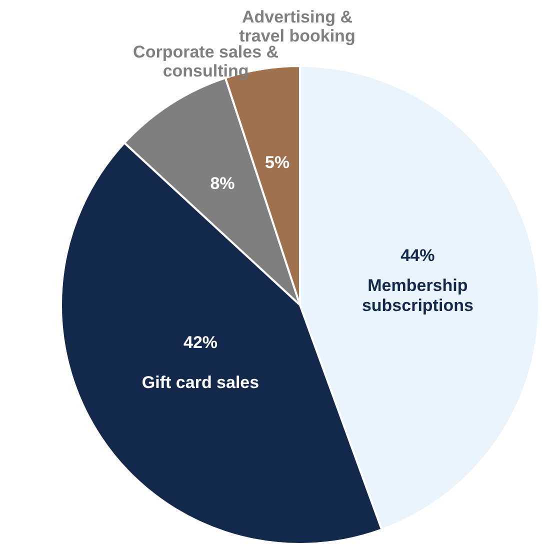  I want to click on slice-label: Membership subscriptions, so click(418, 295).